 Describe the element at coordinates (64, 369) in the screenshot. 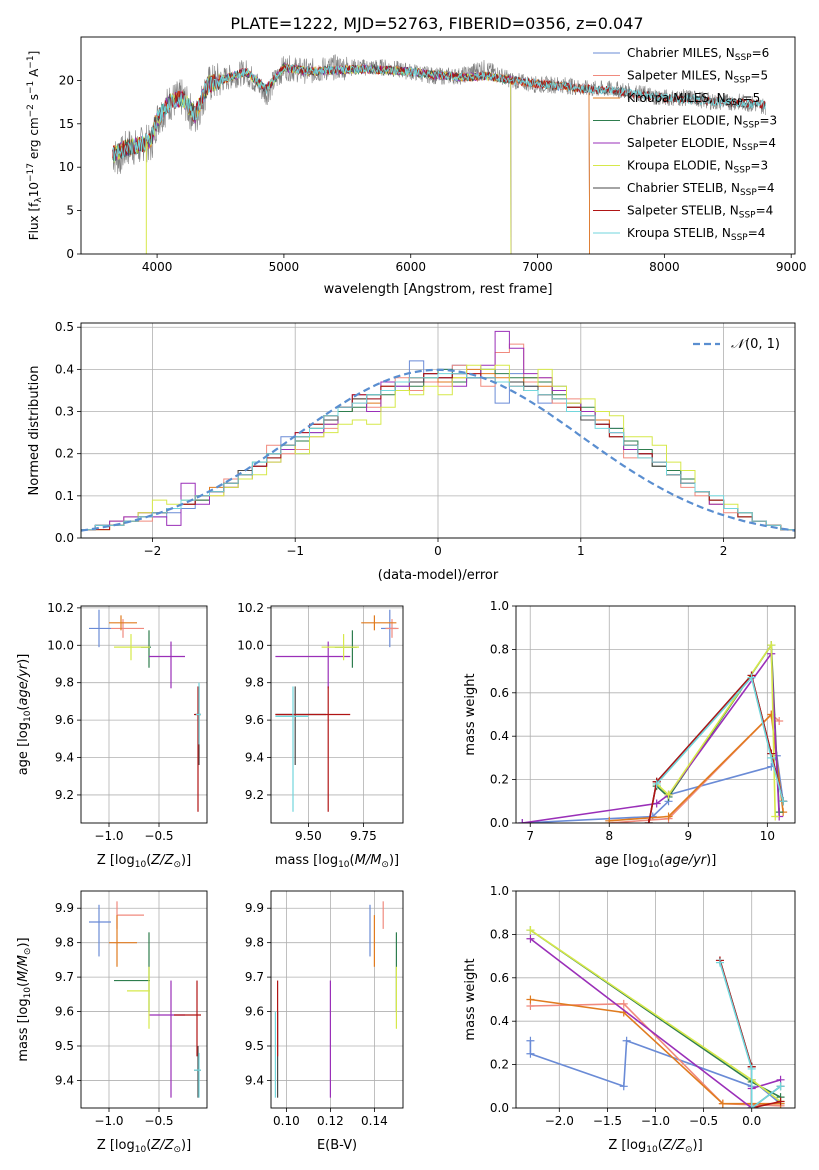

I see `y-tick-label: 0.4` at that location.